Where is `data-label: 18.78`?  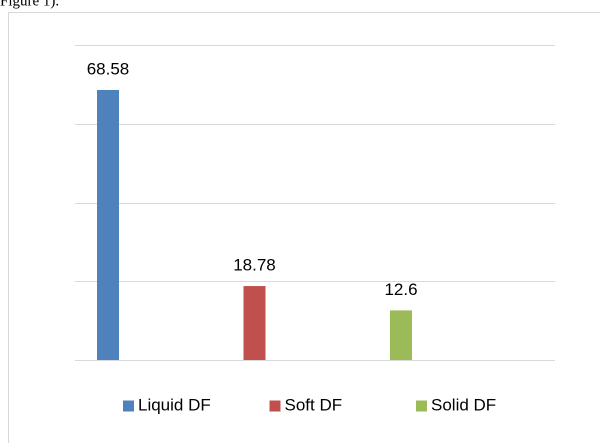
data-label: 18.78 is located at coordinates (254, 265).